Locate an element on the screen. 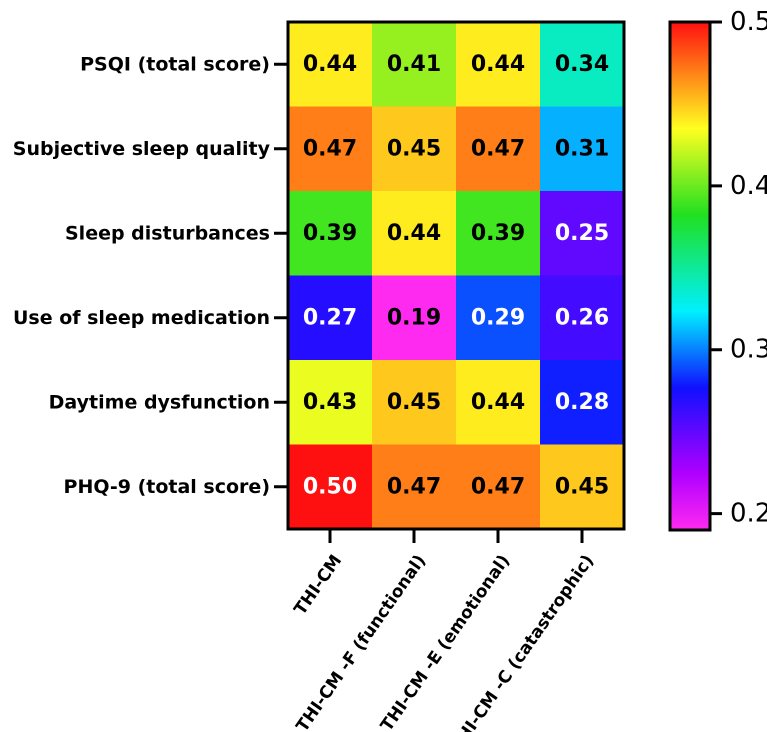  row-label: Daytime dysfunction is located at coordinates (159, 402).